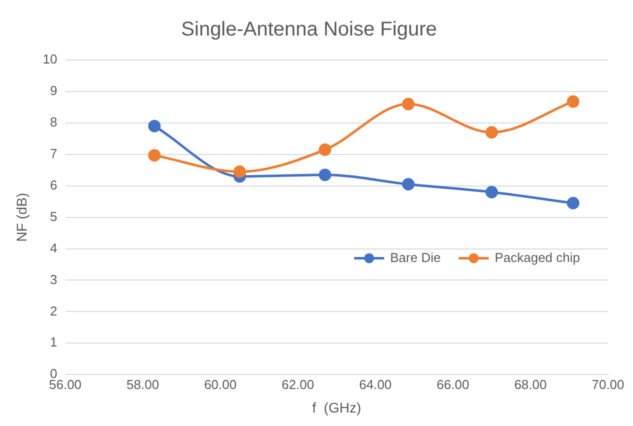 This screenshot has width=633, height=426. What do you see at coordinates (50, 59) in the screenshot?
I see `y-tick-label: 10` at bounding box center [50, 59].